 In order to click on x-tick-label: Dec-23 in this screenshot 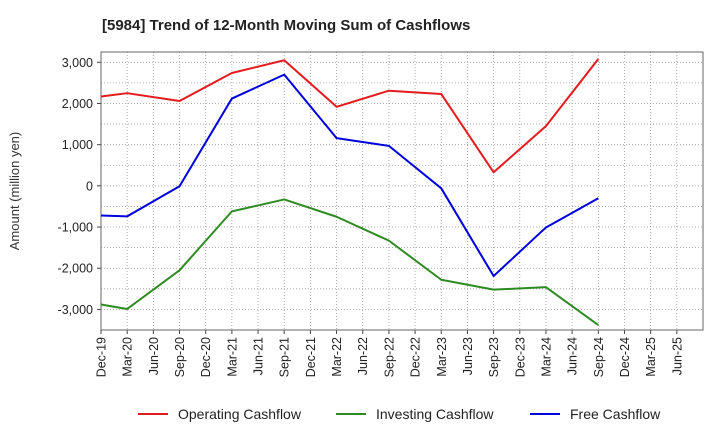, I will do `click(520, 357)`.